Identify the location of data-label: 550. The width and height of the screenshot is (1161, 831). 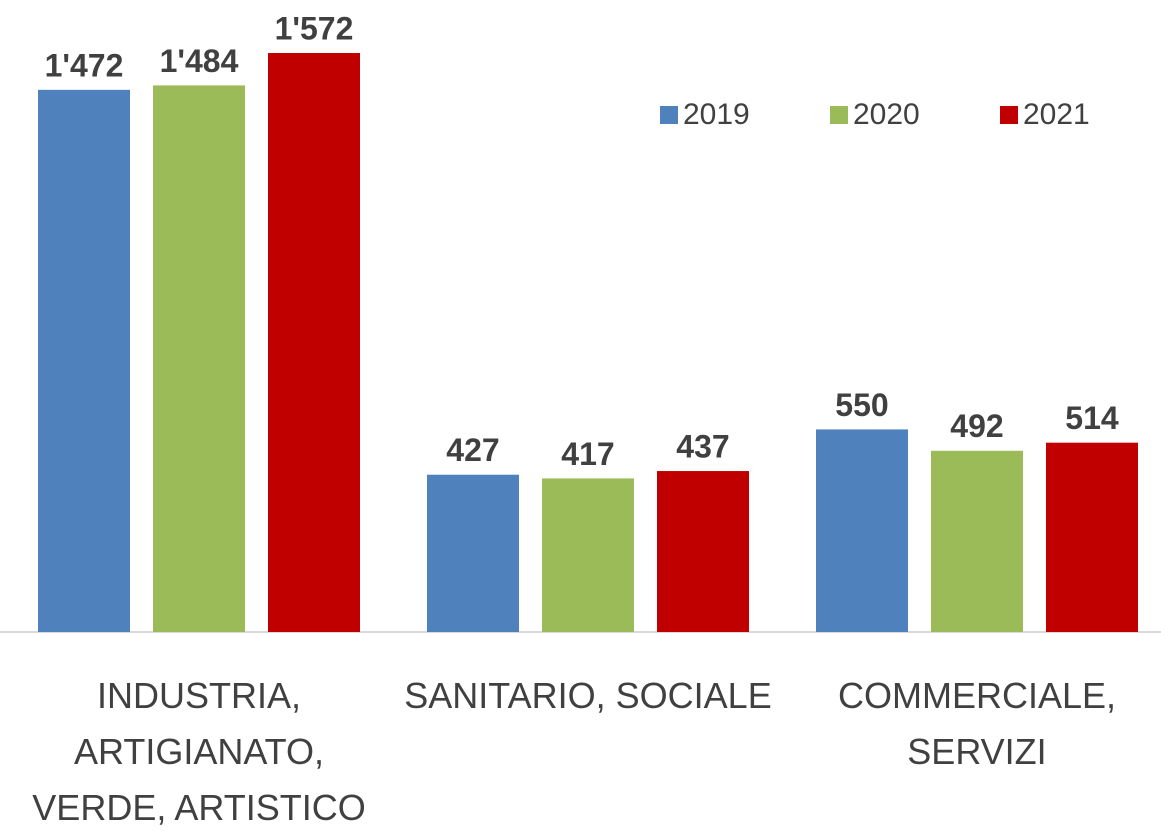
(861, 405).